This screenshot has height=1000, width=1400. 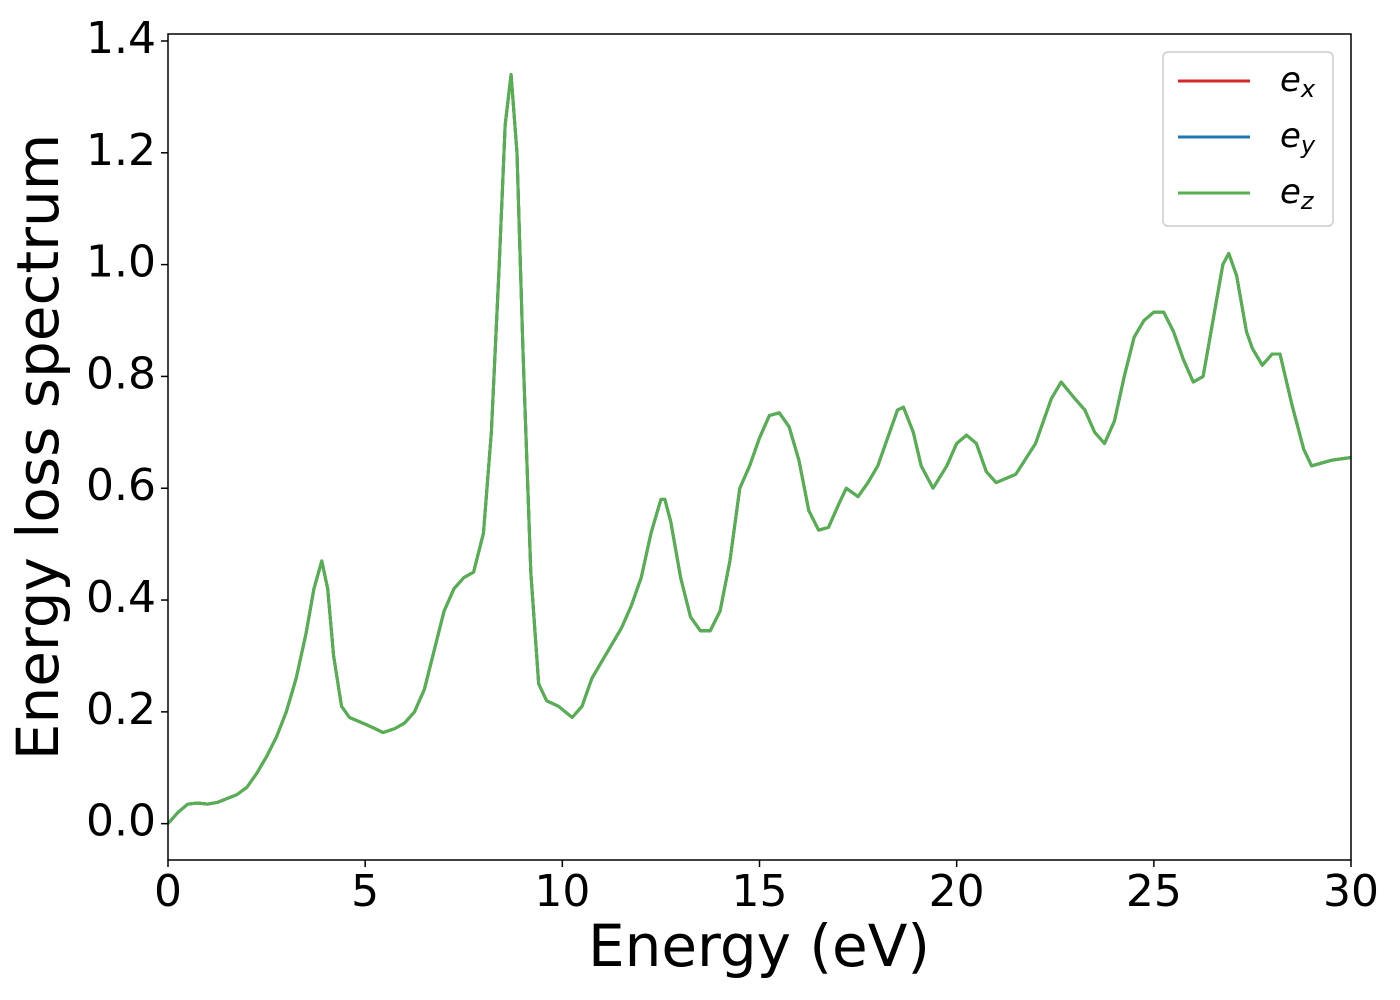 What do you see at coordinates (1297, 194) in the screenshot?
I see `legend-label: ez` at bounding box center [1297, 194].